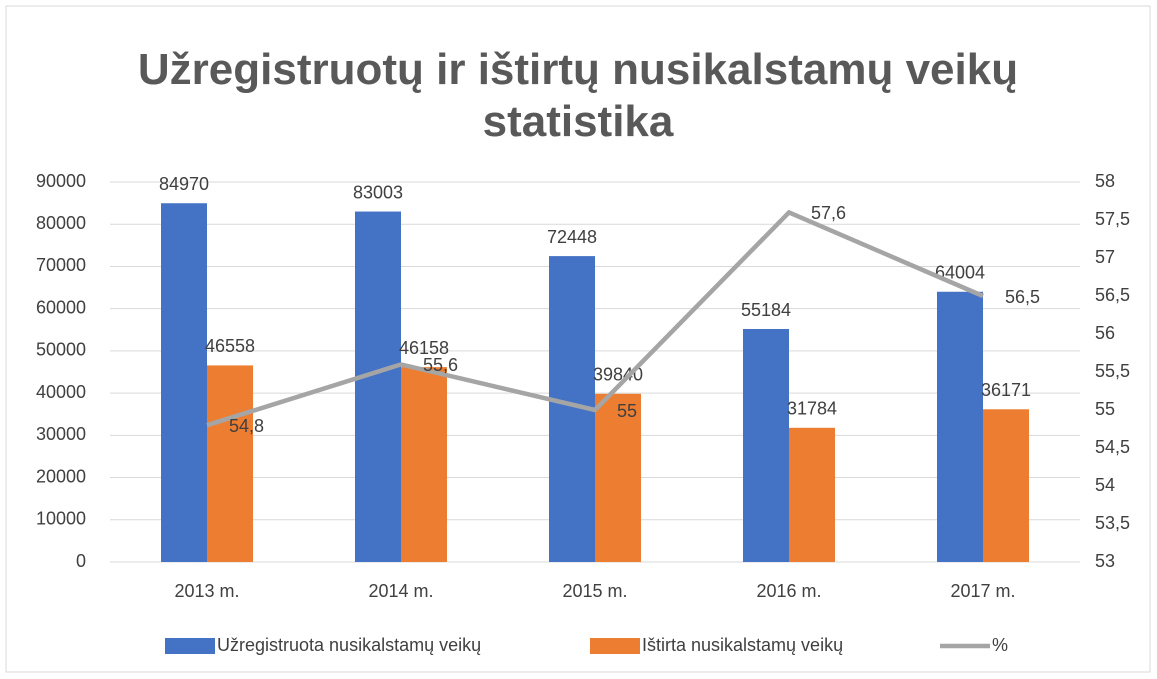 The image size is (1157, 679). What do you see at coordinates (1112, 219) in the screenshot?
I see `y2-tick-label: 57,5` at bounding box center [1112, 219].